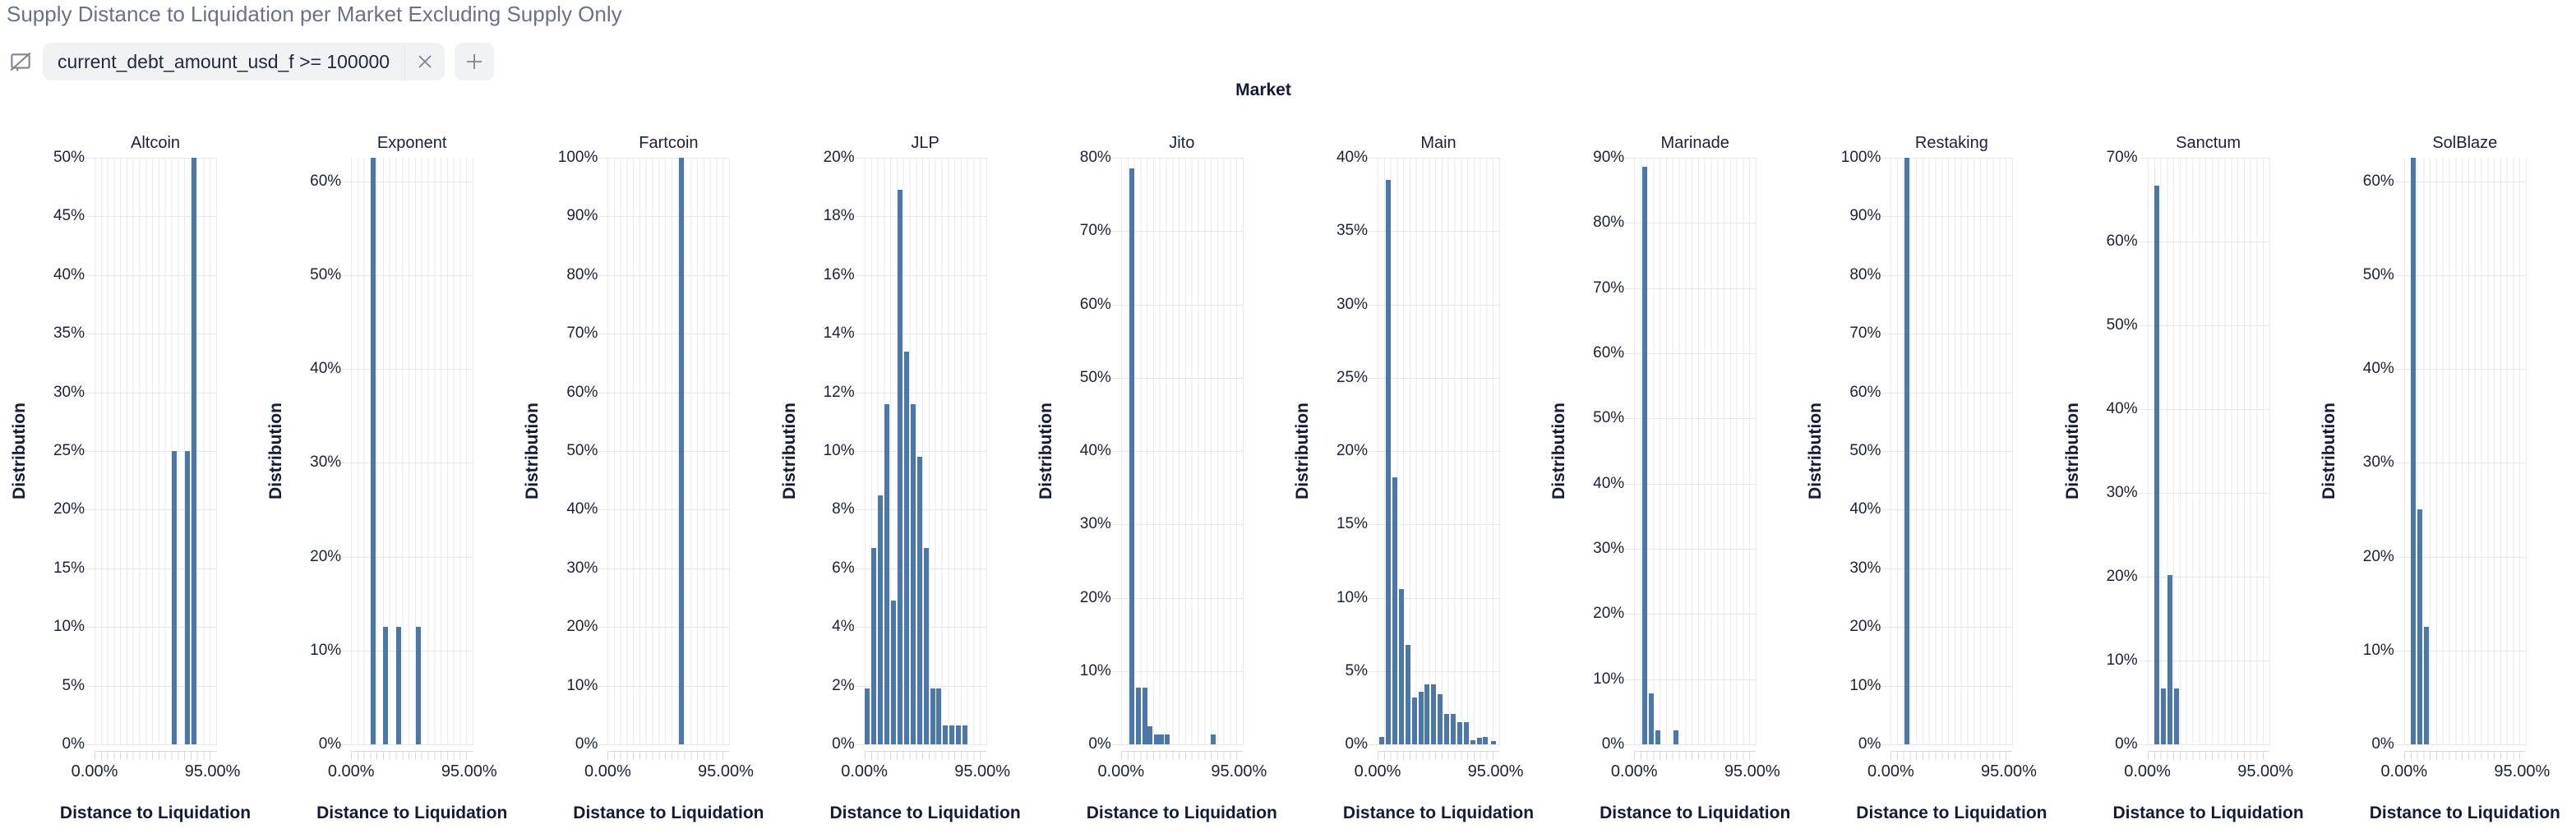 The width and height of the screenshot is (2576, 838). Describe the element at coordinates (244, 62) in the screenshot. I see `filter-chip: current_debt_amount_usd_f >= 100000` at that location.